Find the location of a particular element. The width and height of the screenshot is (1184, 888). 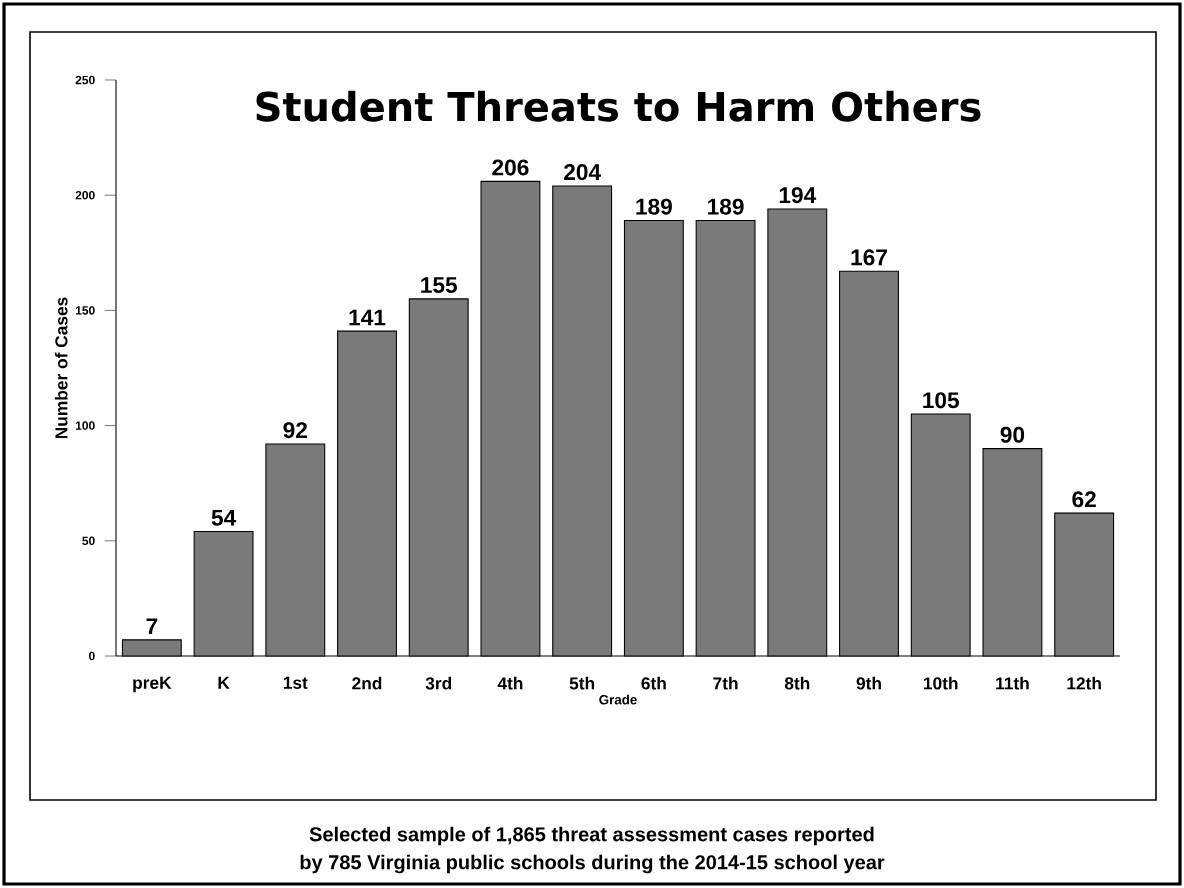

x-tick-label: 6th is located at coordinates (653, 683).